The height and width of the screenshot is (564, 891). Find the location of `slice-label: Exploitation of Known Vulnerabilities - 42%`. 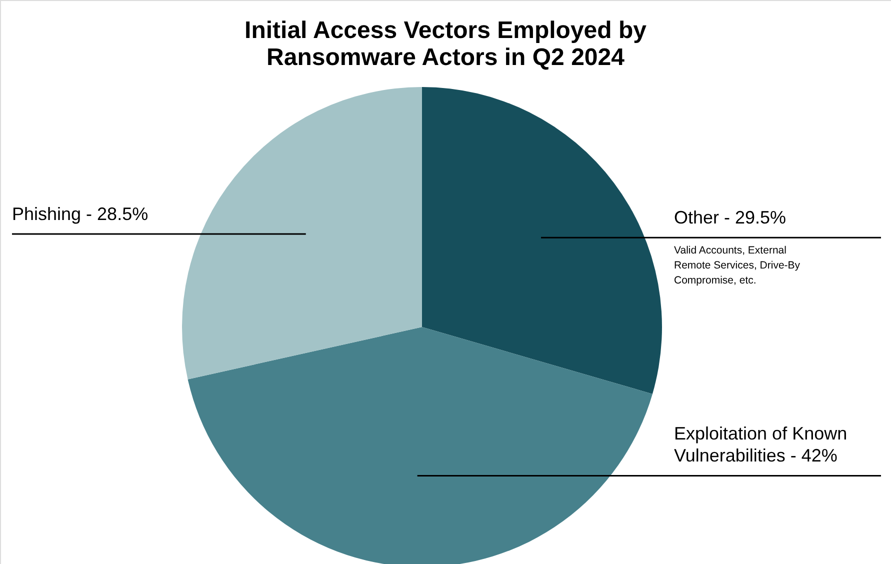

slice-label: Exploitation of Known Vulnerabilities - 42% is located at coordinates (761, 445).